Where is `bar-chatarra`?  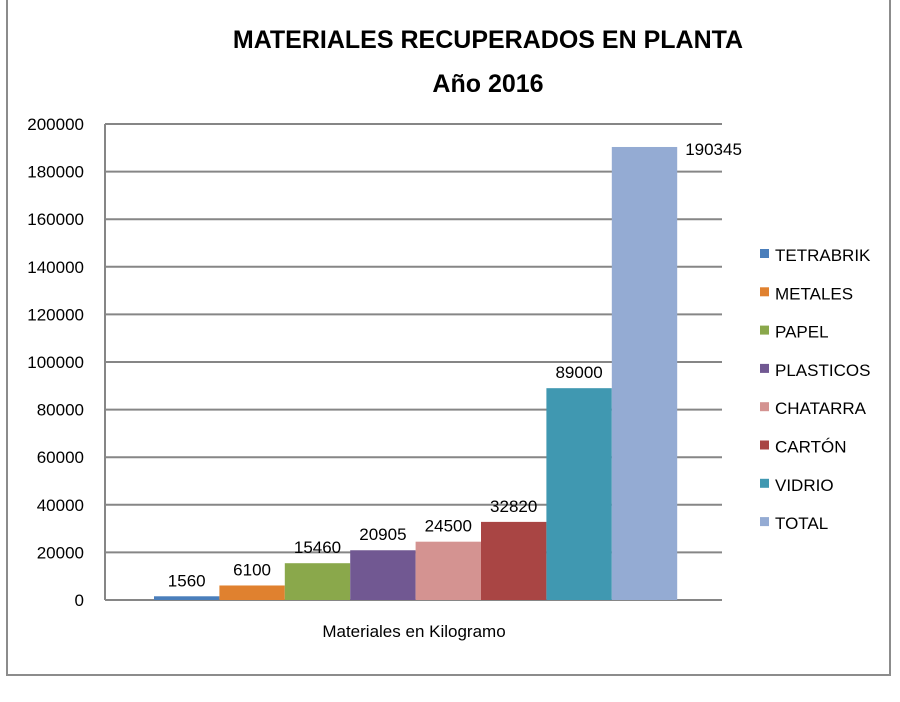
bar-chatarra is located at coordinates (448, 570).